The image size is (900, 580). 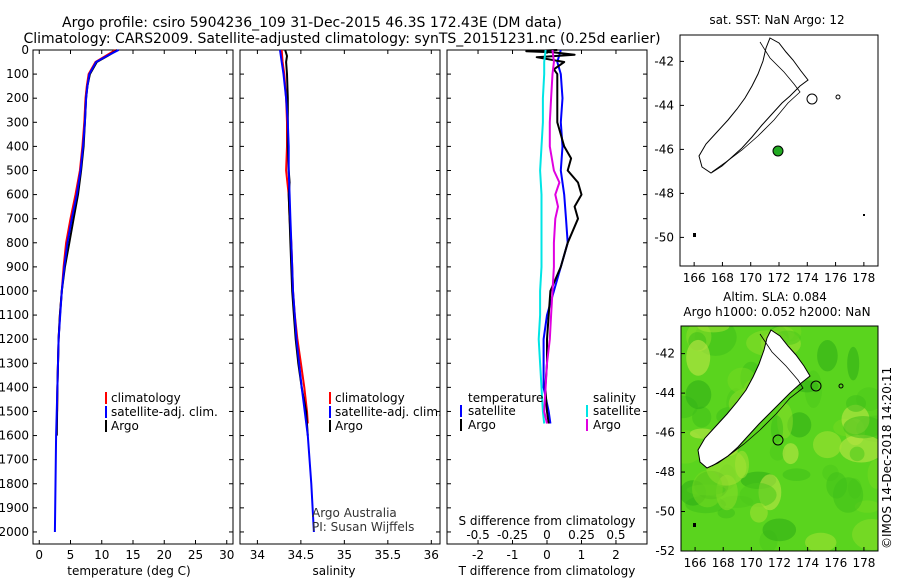 What do you see at coordinates (694, 278) in the screenshot?
I see `sst-map-lon-tick-label: 166` at bounding box center [694, 278].